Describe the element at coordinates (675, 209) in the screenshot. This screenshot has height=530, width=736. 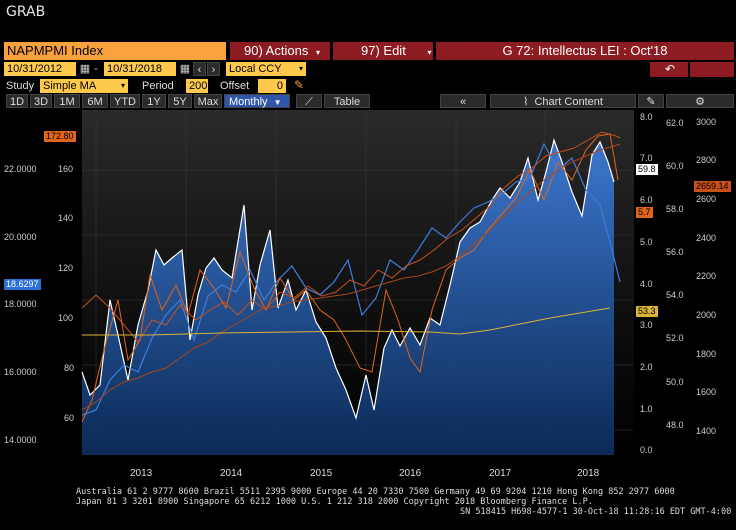
I see `axis4-tick: 58.0` at that location.